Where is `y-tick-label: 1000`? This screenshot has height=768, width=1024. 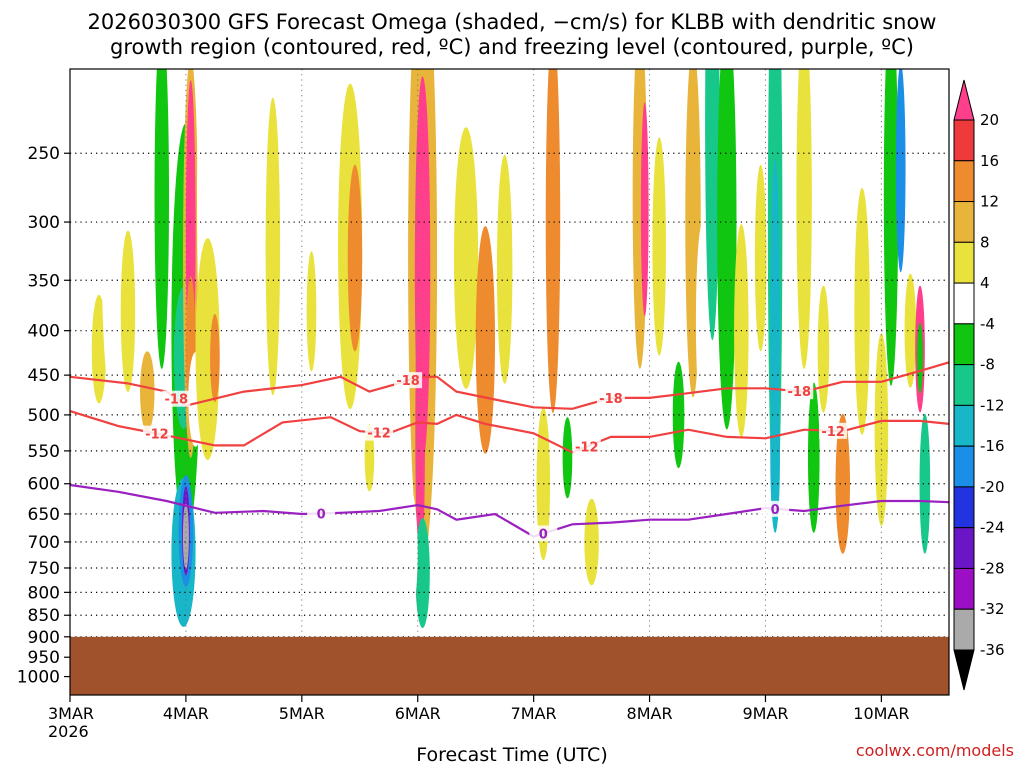 y-tick-label: 1000 is located at coordinates (38, 678).